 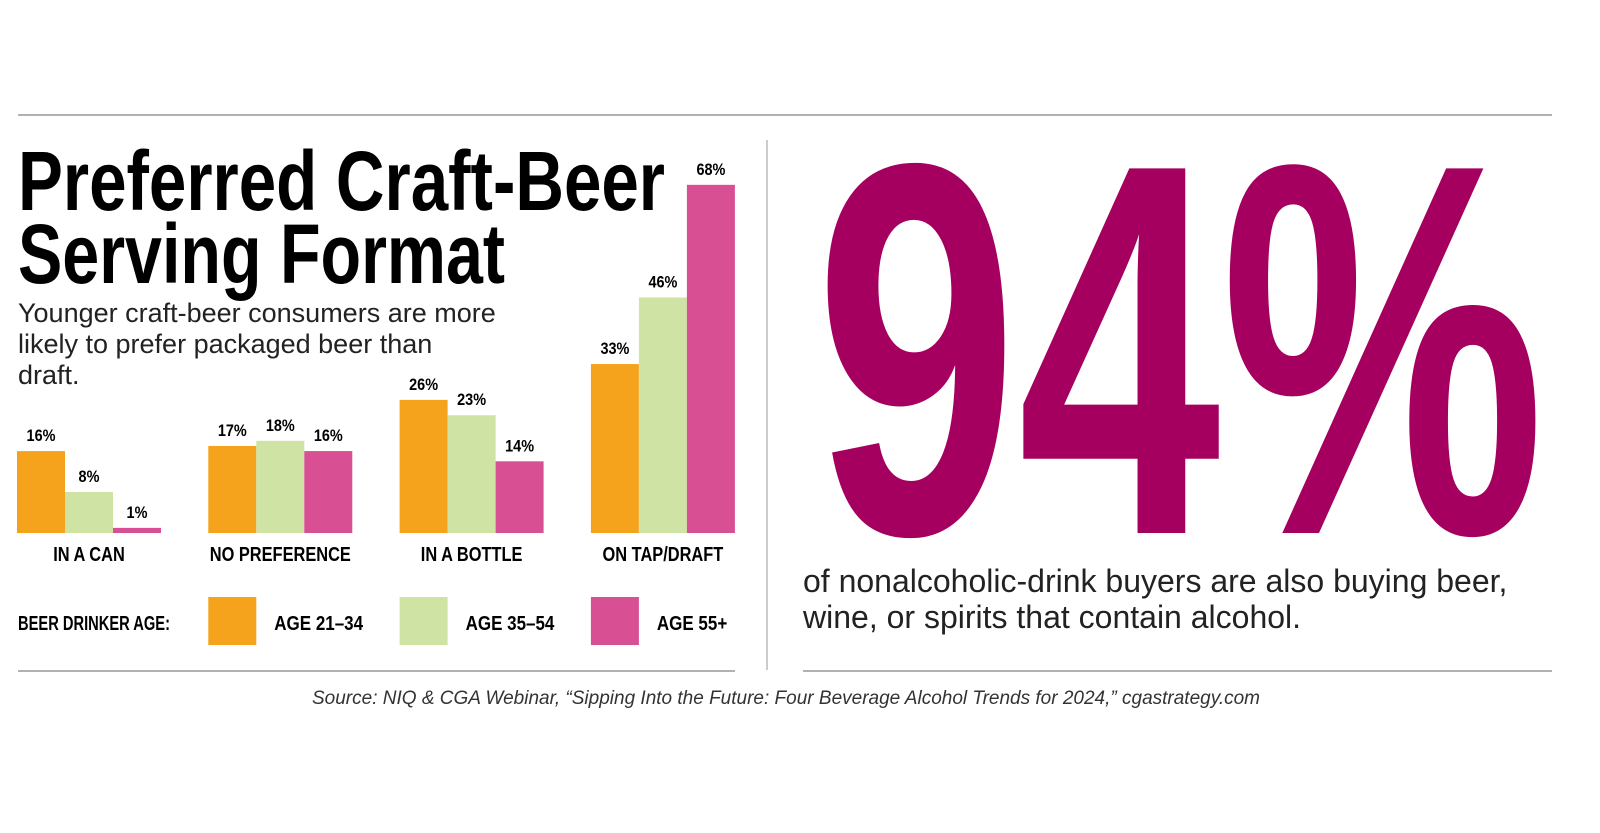 I want to click on legend-title: BEER DRINKER AGE:, so click(x=94, y=624).